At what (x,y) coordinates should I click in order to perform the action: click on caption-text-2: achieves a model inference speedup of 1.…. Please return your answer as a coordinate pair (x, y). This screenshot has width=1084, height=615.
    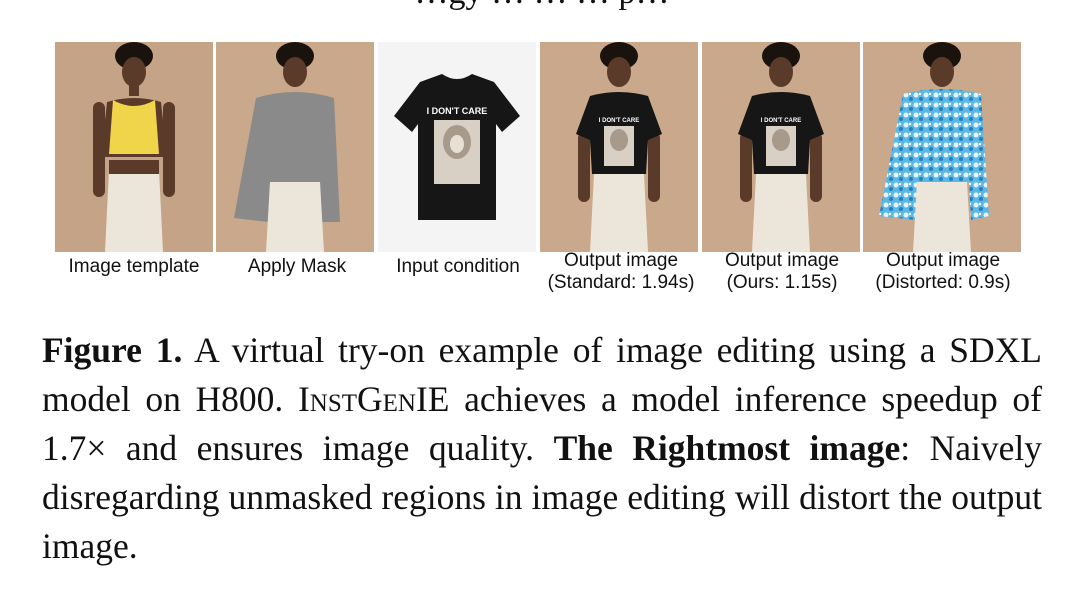
    Looking at the image, I should click on (542, 423).